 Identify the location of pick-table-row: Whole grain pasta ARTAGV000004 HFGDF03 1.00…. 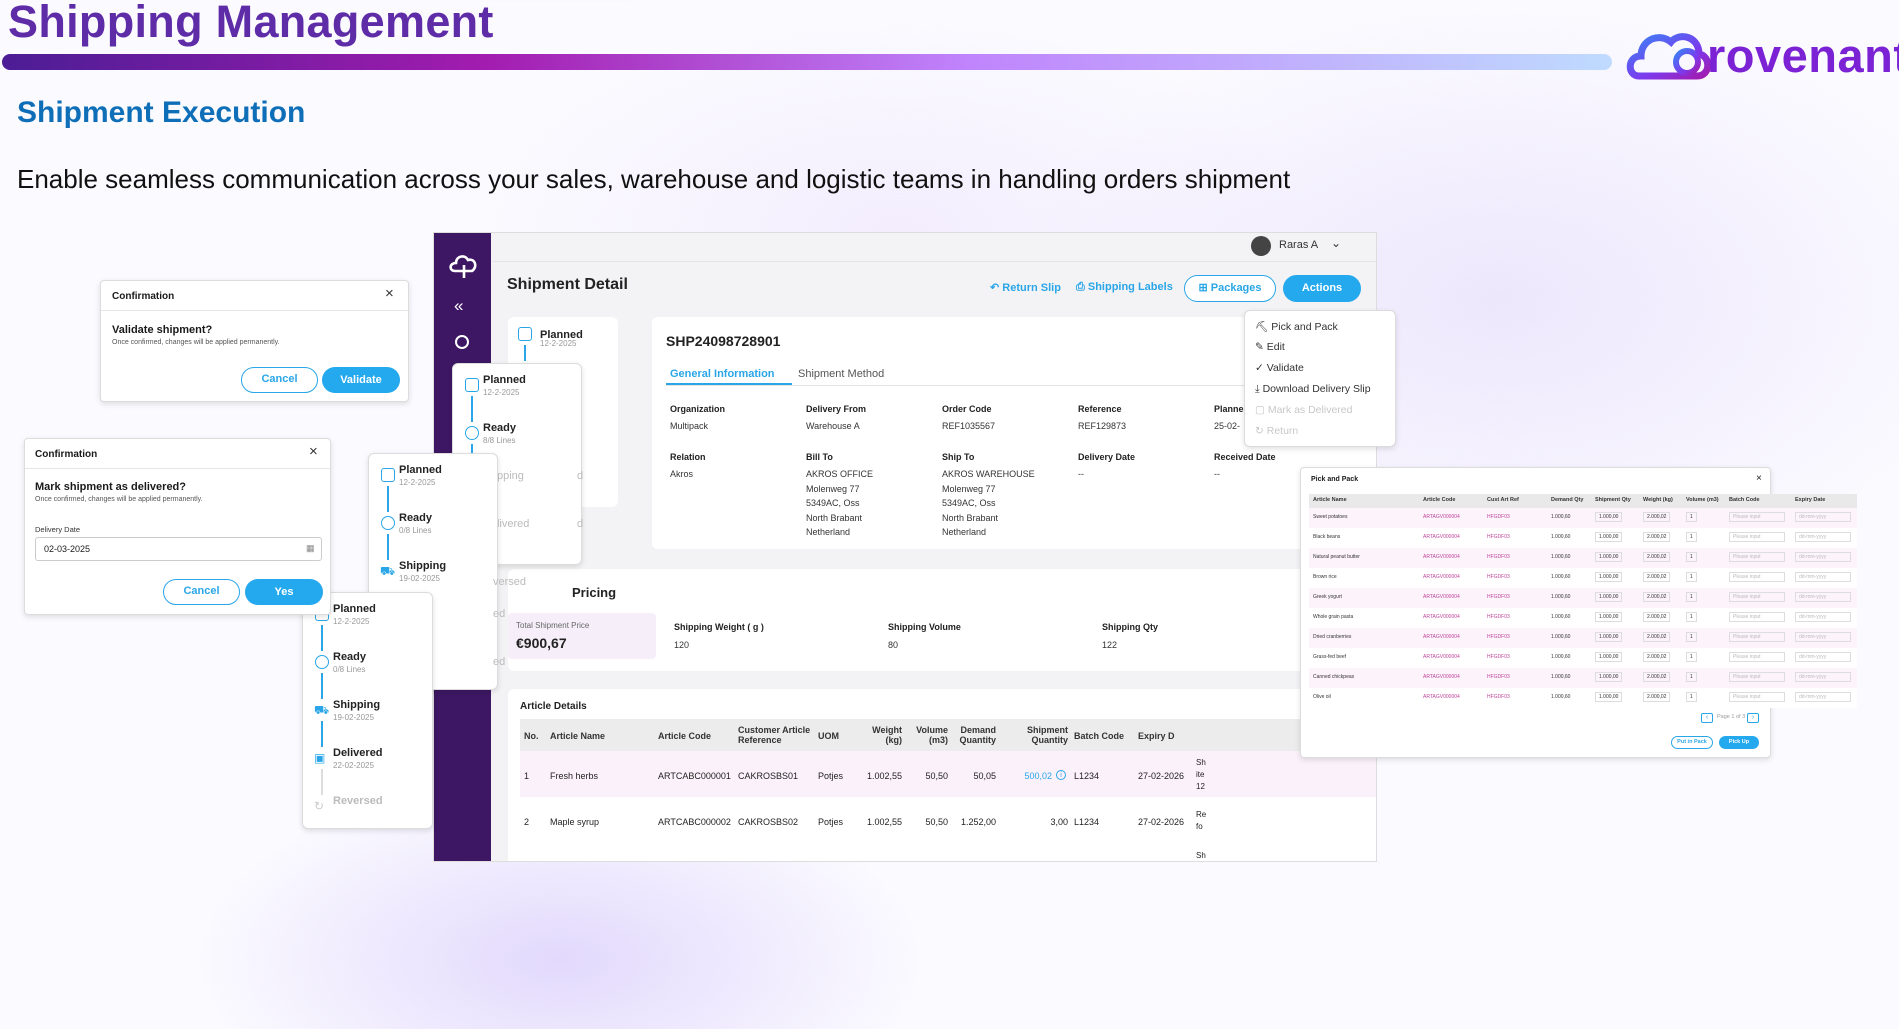
(1583, 618).